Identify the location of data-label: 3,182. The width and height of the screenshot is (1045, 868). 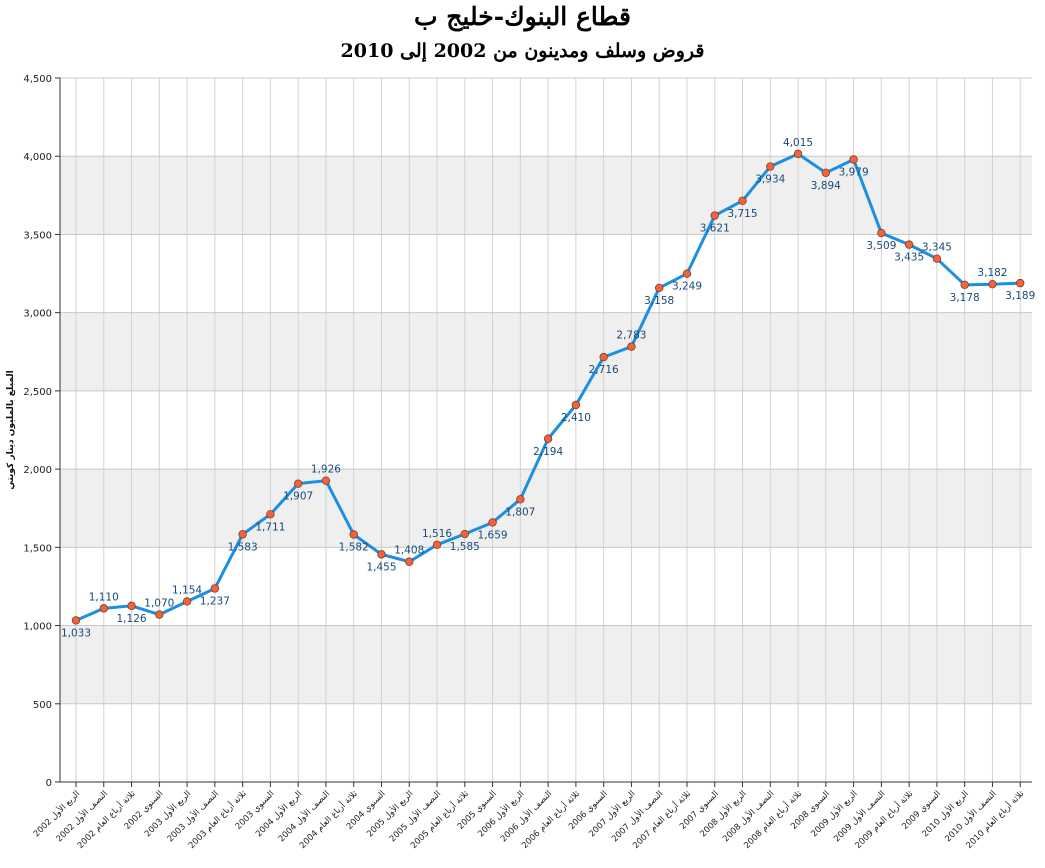
(992, 273).